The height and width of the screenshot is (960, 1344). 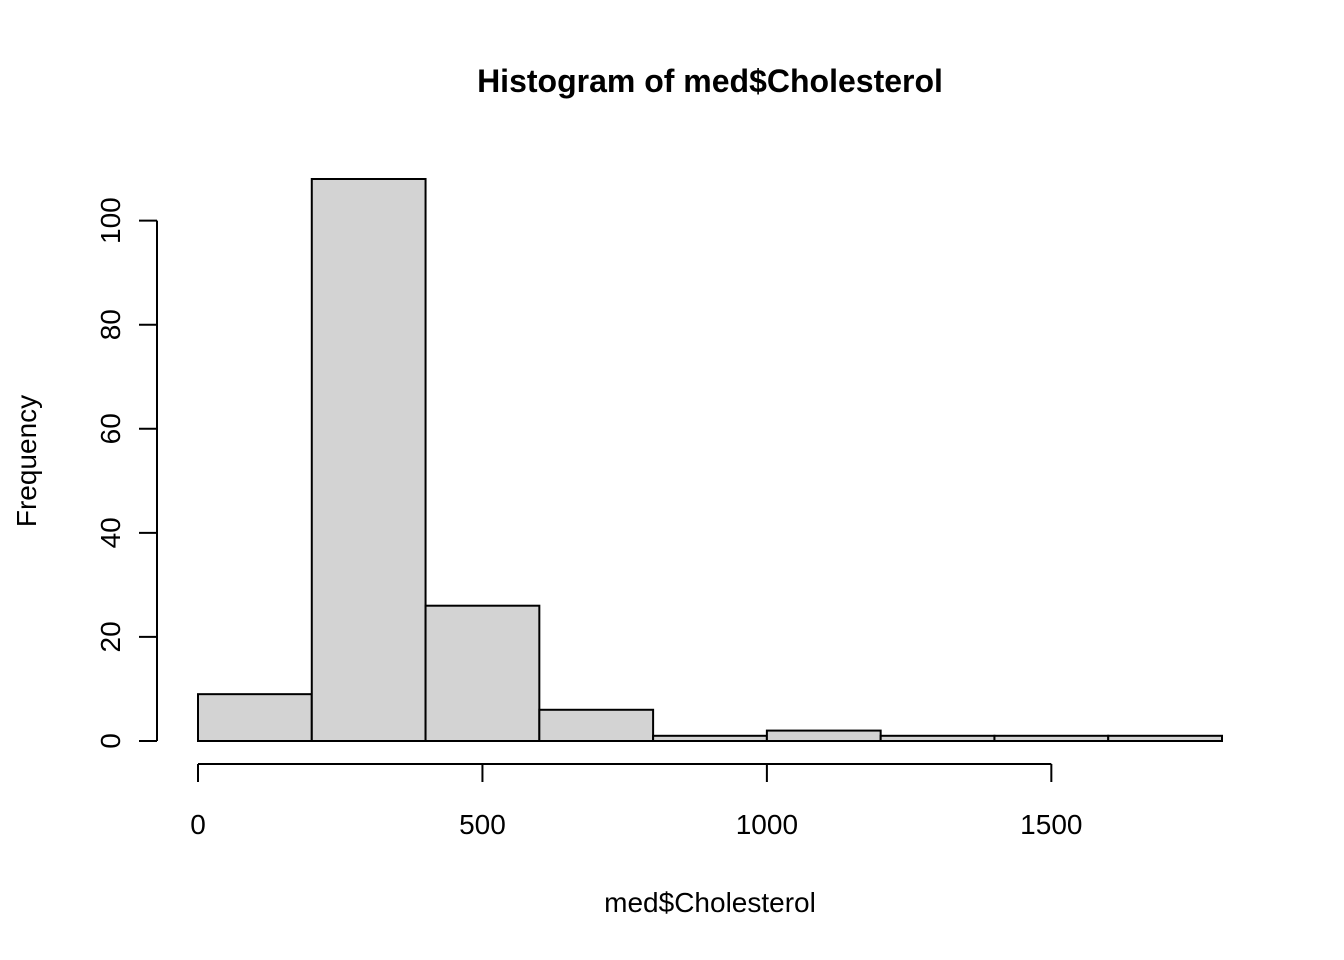 What do you see at coordinates (110, 324) in the screenshot?
I see `y-tick-label: 80` at bounding box center [110, 324].